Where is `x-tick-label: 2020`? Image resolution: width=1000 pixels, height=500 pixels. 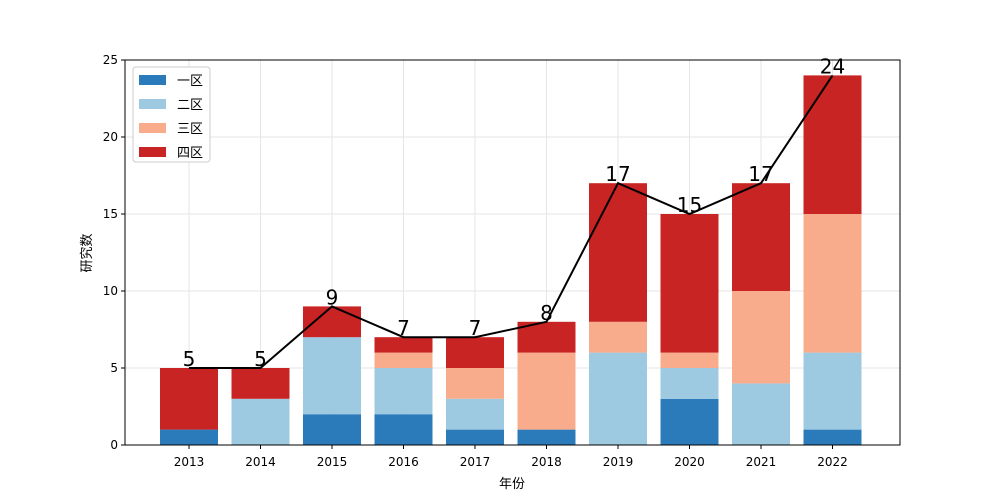 x-tick-label: 2020 is located at coordinates (689, 462).